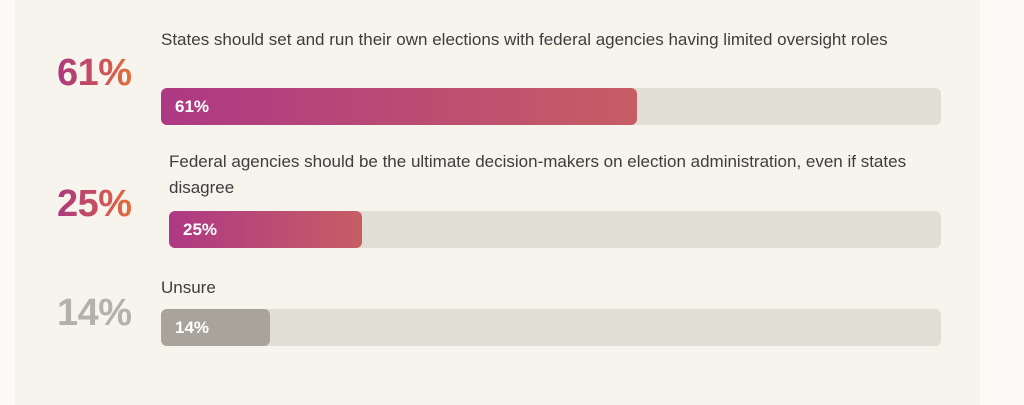 The image size is (1024, 405). Describe the element at coordinates (192, 106) in the screenshot. I see `bar-value-label: 61%` at that location.